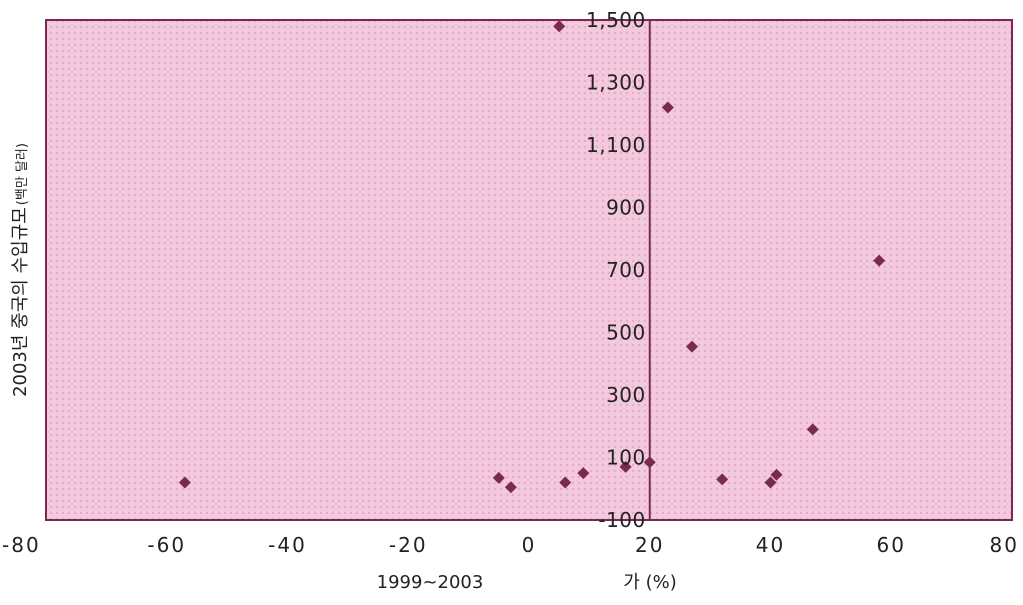 The image size is (1023, 605). I want to click on x-tick-label: 80, so click(1004, 545).